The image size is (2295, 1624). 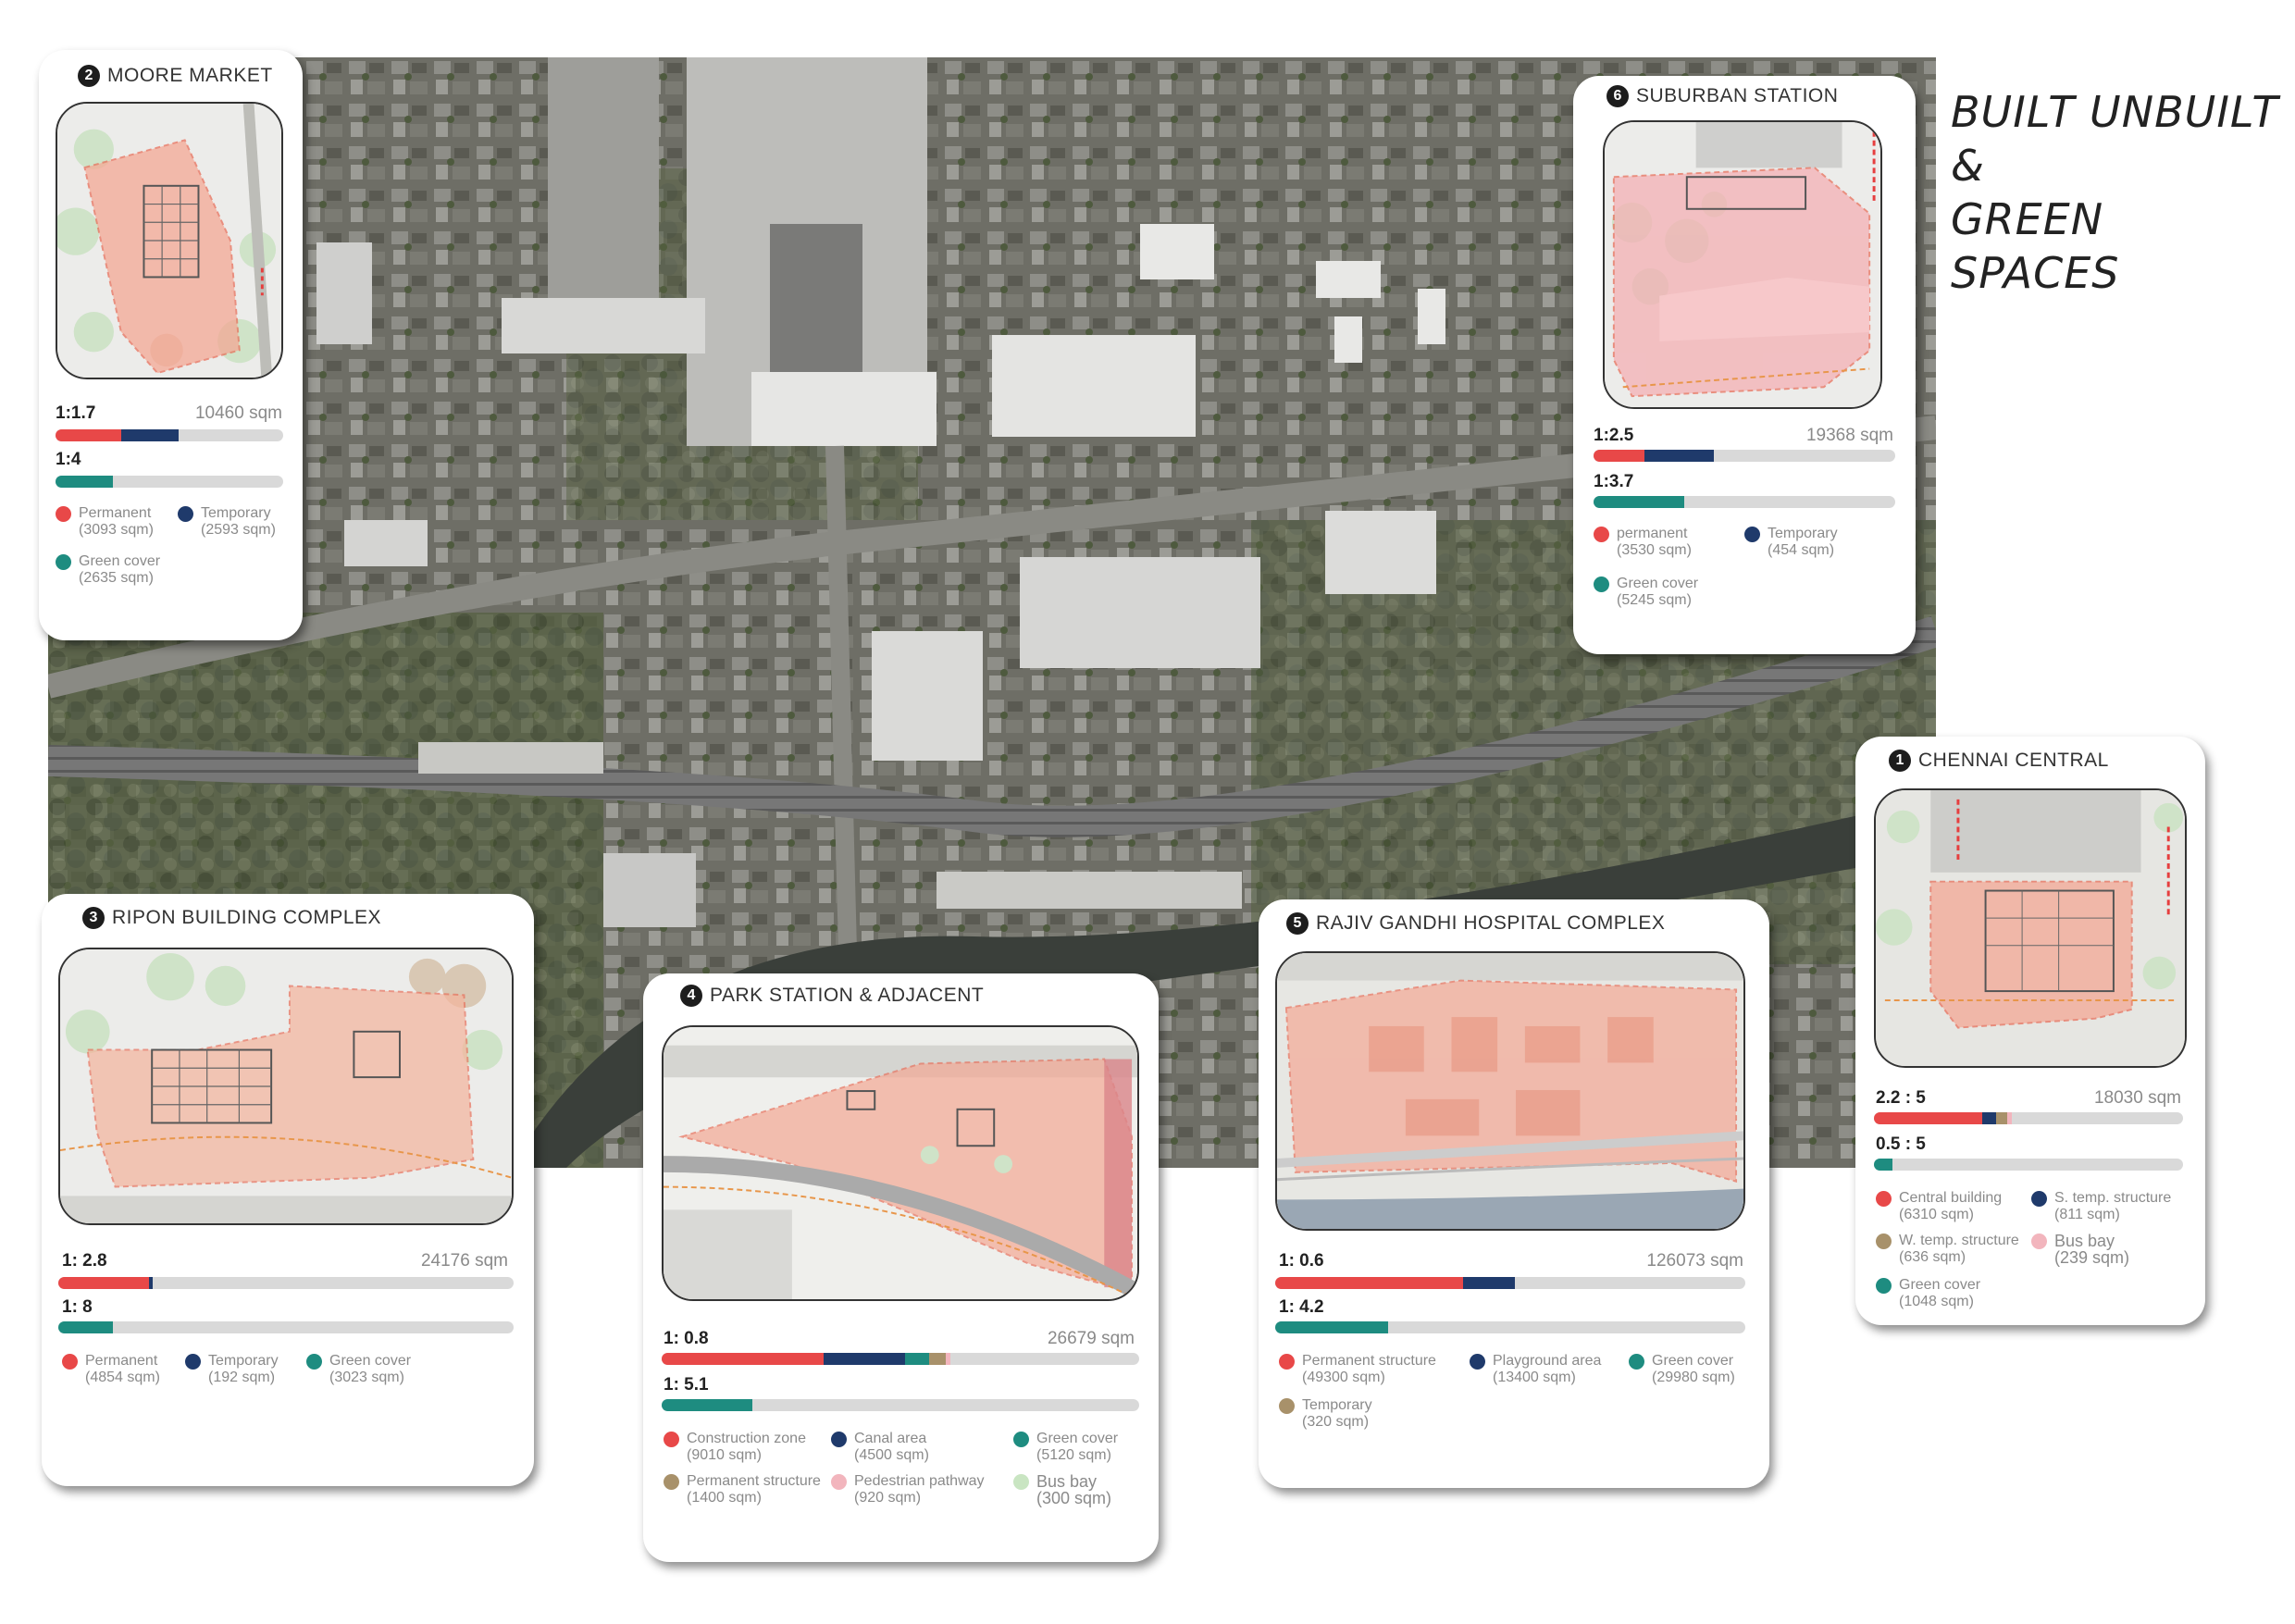 I want to click on card-number-badge: 2, so click(x=89, y=76).